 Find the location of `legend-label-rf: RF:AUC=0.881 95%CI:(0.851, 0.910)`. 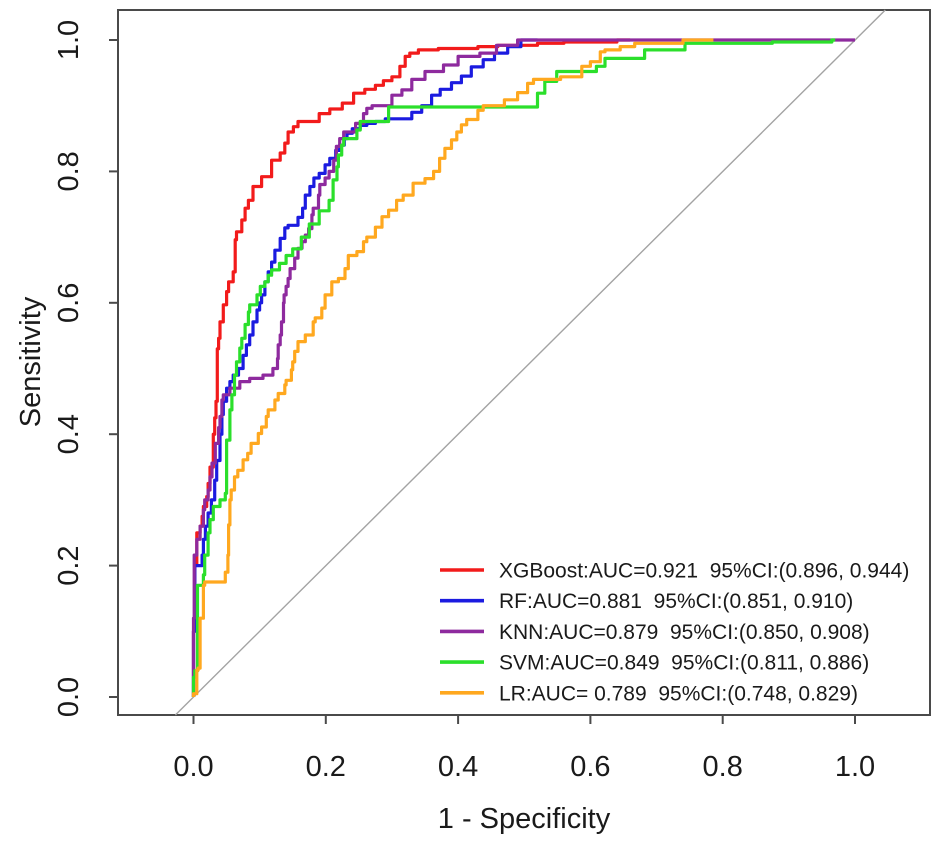

legend-label-rf: RF:AUC=0.881 95%CI:(0.851, 0.910) is located at coordinates (676, 601).